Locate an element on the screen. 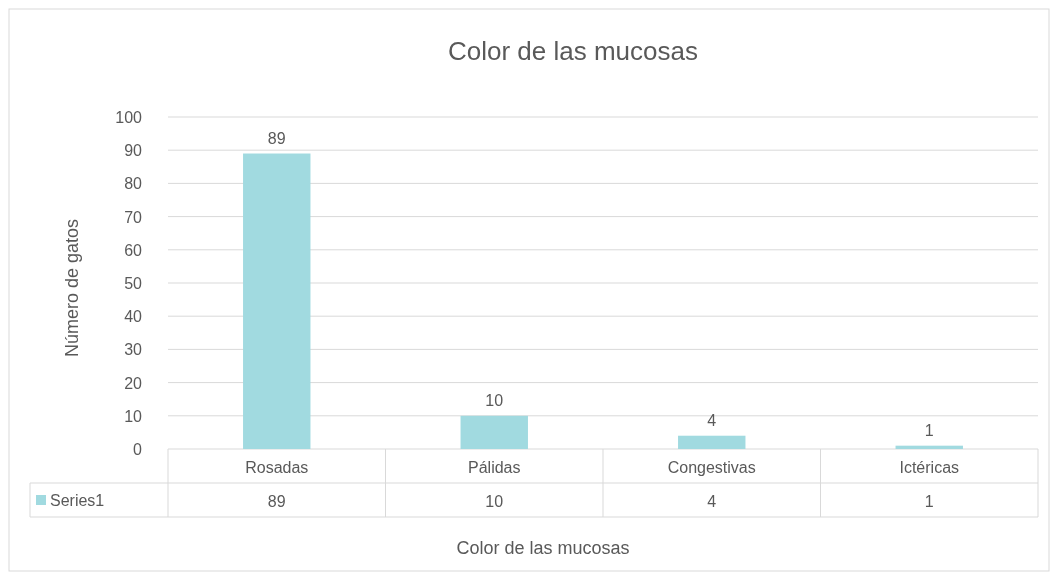 The height and width of the screenshot is (580, 1060). text: 89 is located at coordinates (276, 501).